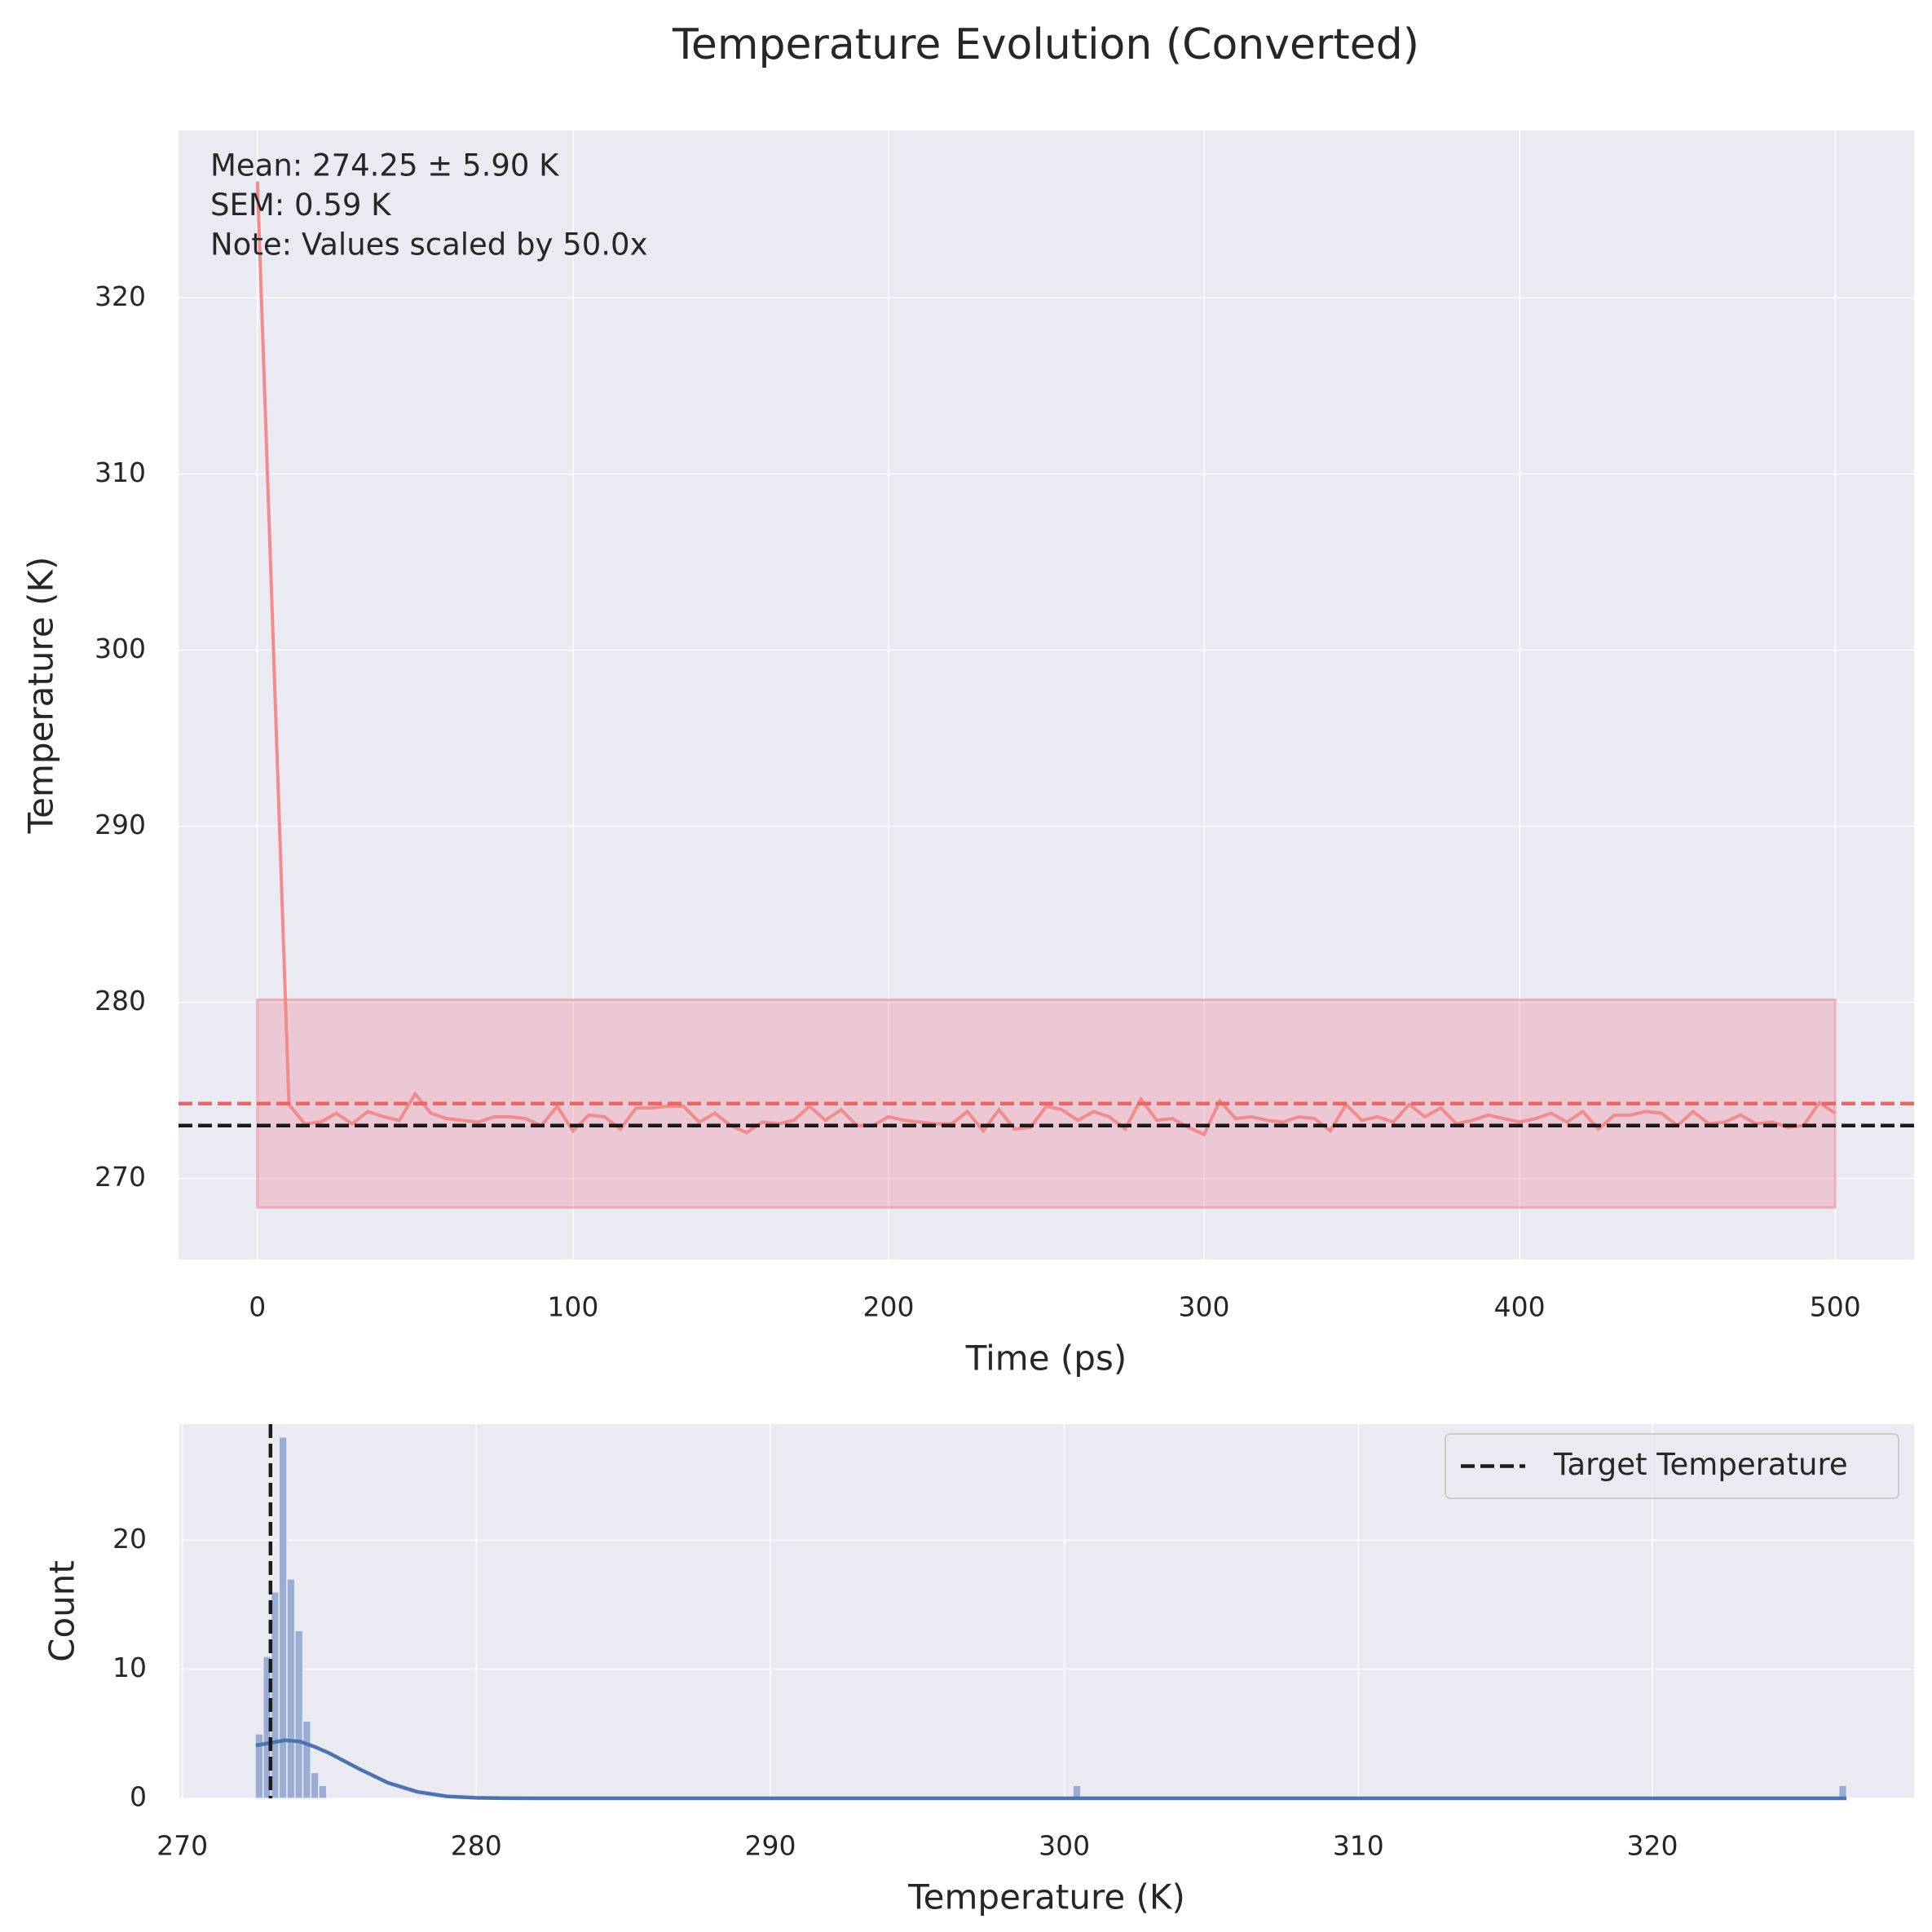 This screenshot has width=1932, height=1932. Describe the element at coordinates (129, 1667) in the screenshot. I see `y-tick-label: 10` at that location.